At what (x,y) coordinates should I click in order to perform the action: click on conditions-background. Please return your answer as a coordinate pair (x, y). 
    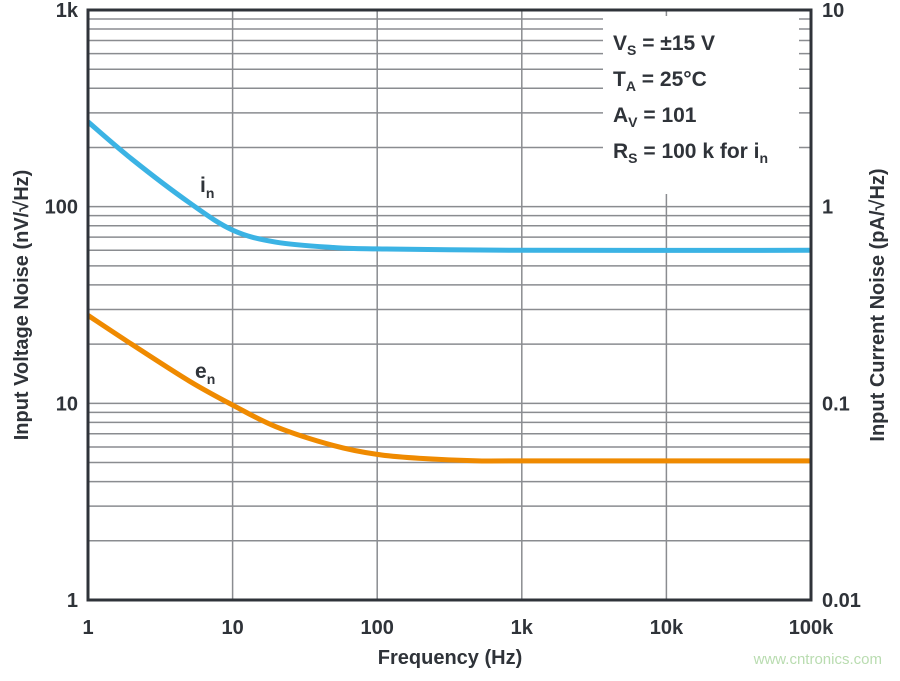
    Looking at the image, I should click on (701, 105).